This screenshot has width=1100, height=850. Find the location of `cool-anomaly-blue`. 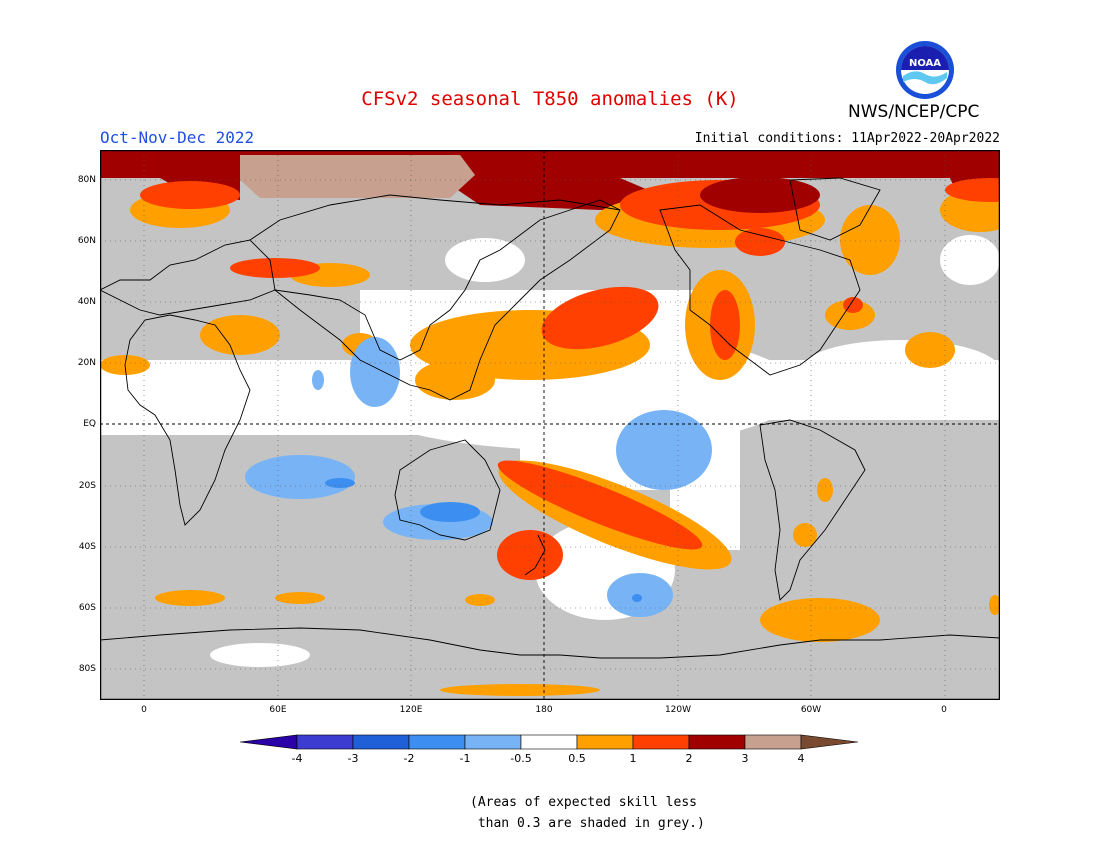

cool-anomaly-blue is located at coordinates (483, 540).